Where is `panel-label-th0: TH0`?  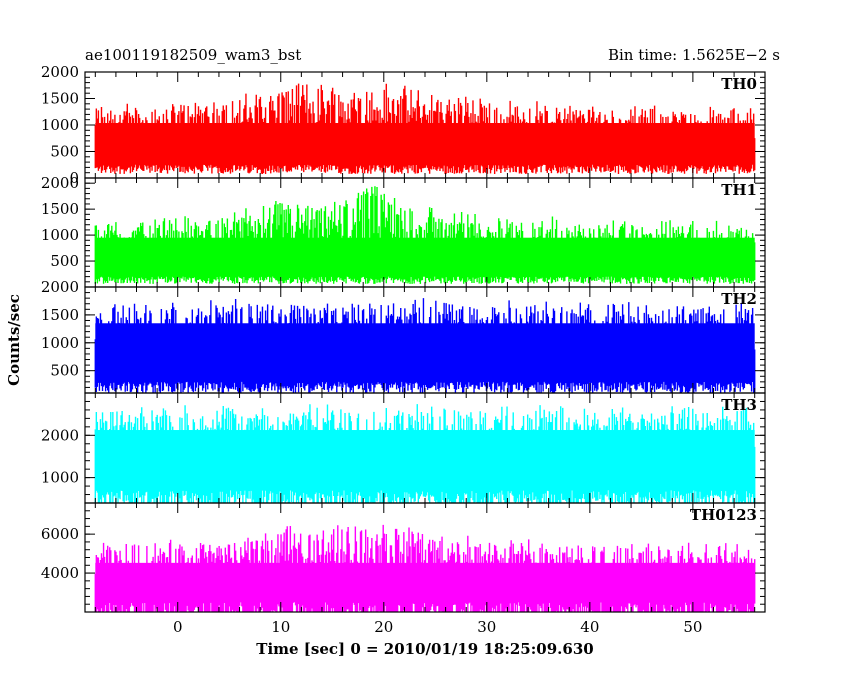 panel-label-th0: TH0 is located at coordinates (739, 84).